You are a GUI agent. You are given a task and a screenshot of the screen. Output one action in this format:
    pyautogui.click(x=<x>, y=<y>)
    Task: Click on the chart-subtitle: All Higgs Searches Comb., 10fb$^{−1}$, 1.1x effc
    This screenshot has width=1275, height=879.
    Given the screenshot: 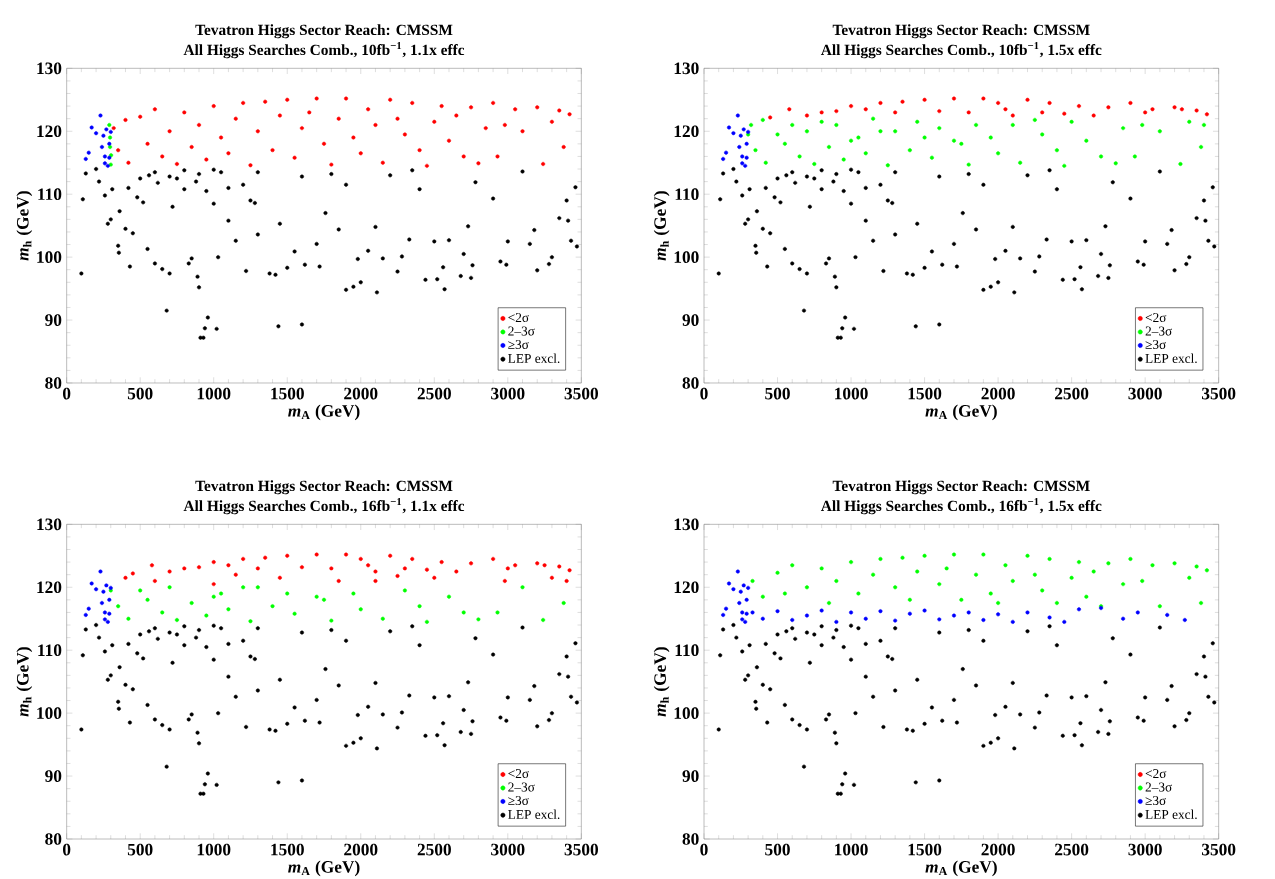 What is the action you would take?
    pyautogui.click(x=324, y=50)
    